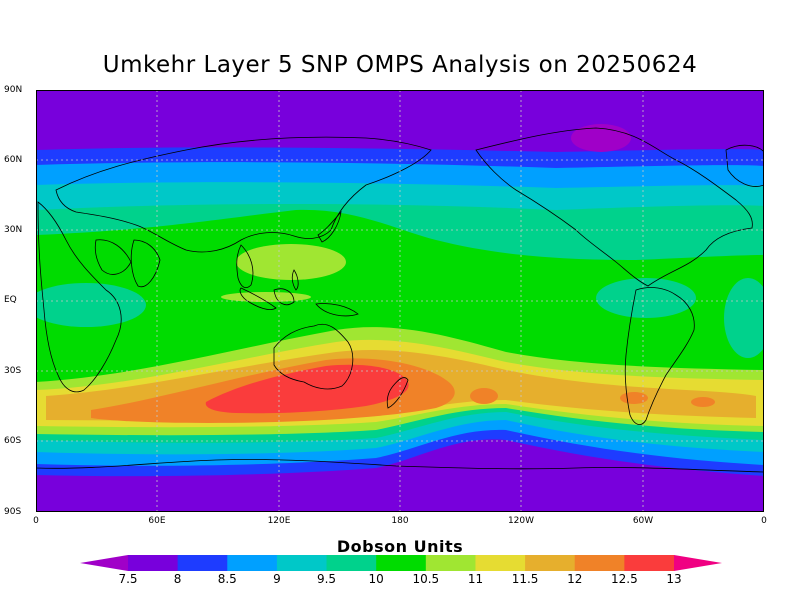 The image size is (800, 600). Describe the element at coordinates (659, 356) in the screenshot. I see `coastline-south-america` at that location.